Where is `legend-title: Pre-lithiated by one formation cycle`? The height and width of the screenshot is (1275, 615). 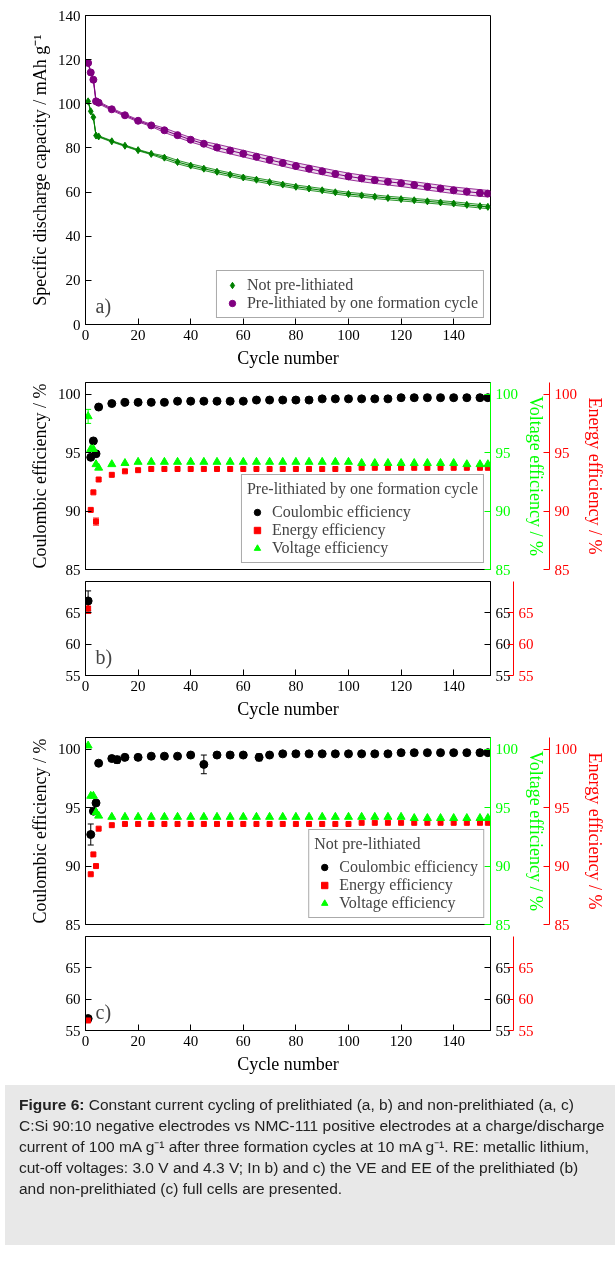
legend-title: Pre-lithiated by one formation cycle is located at coordinates (362, 489).